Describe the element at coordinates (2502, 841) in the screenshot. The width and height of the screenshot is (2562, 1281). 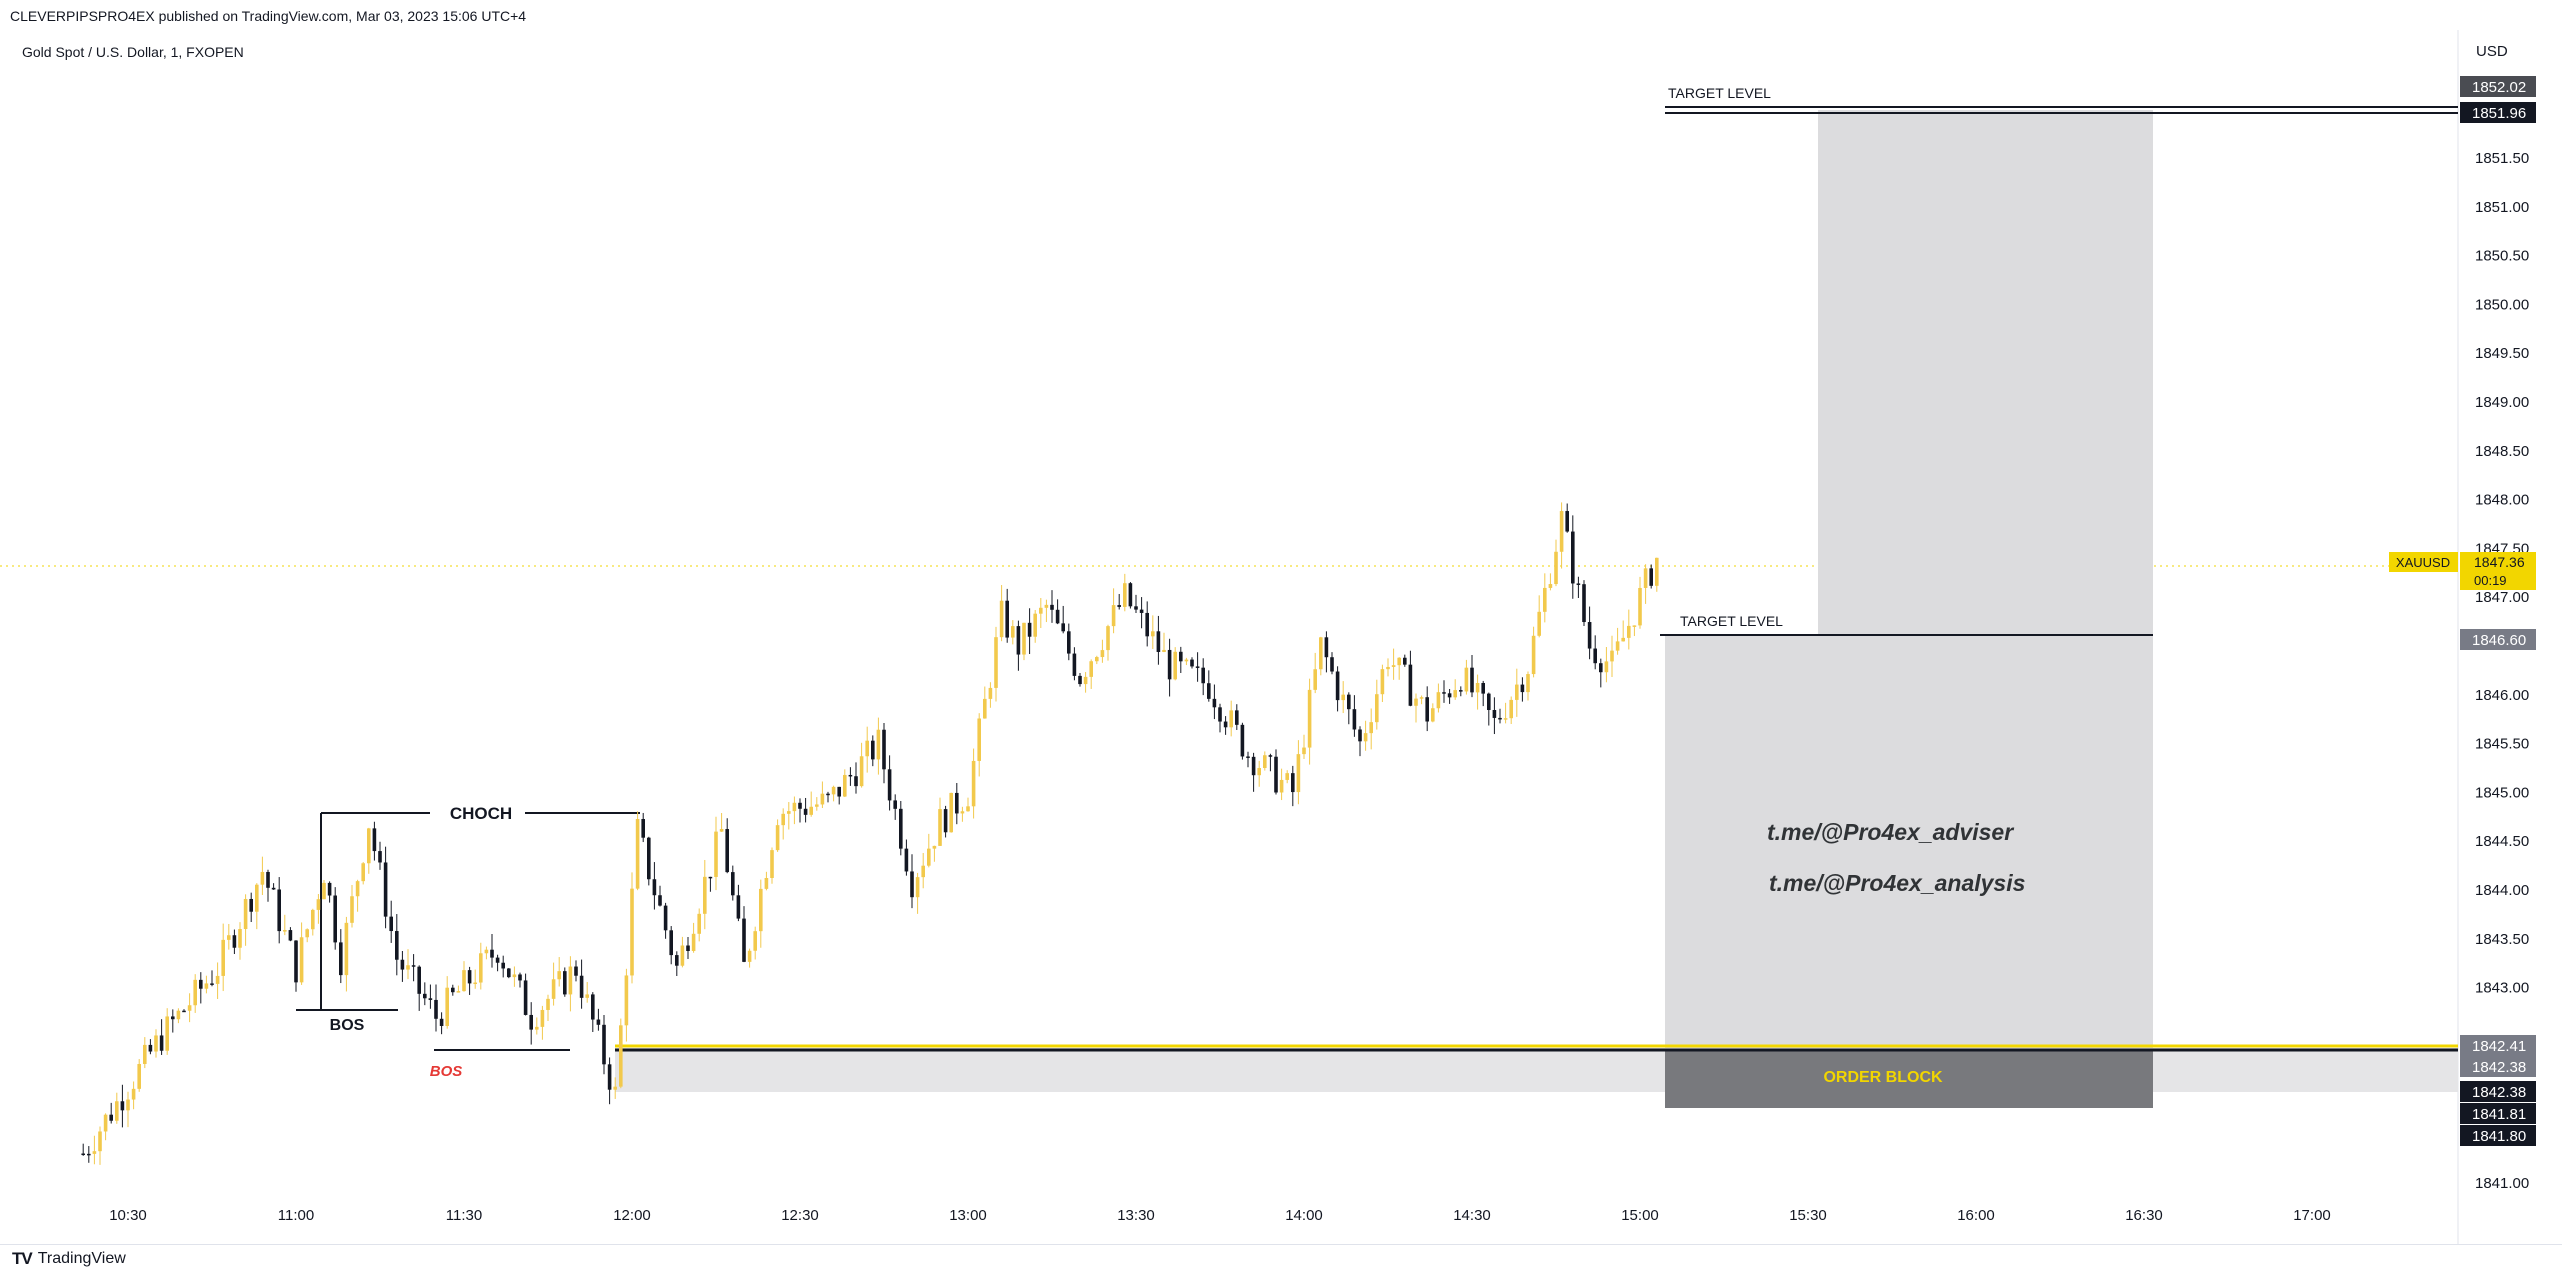
I see `price-tick: 1844.50` at that location.